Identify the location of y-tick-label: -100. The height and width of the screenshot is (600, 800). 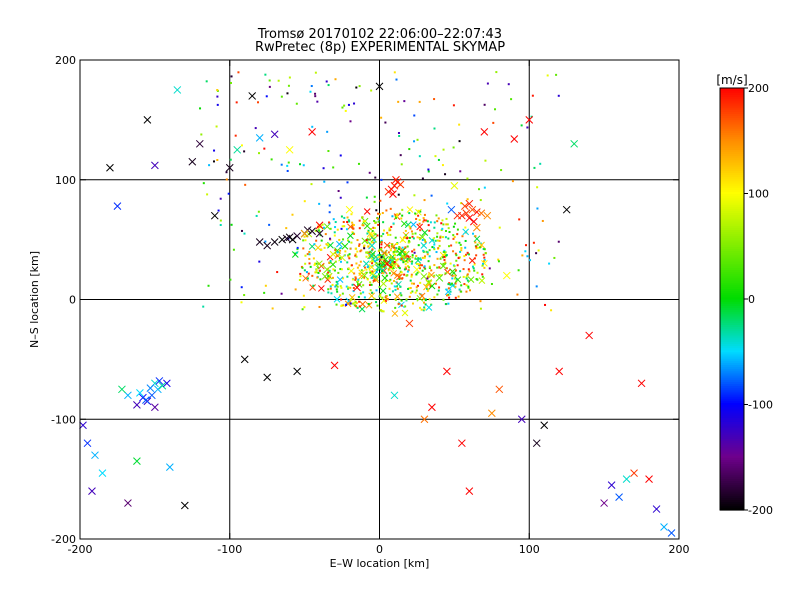
(63, 419).